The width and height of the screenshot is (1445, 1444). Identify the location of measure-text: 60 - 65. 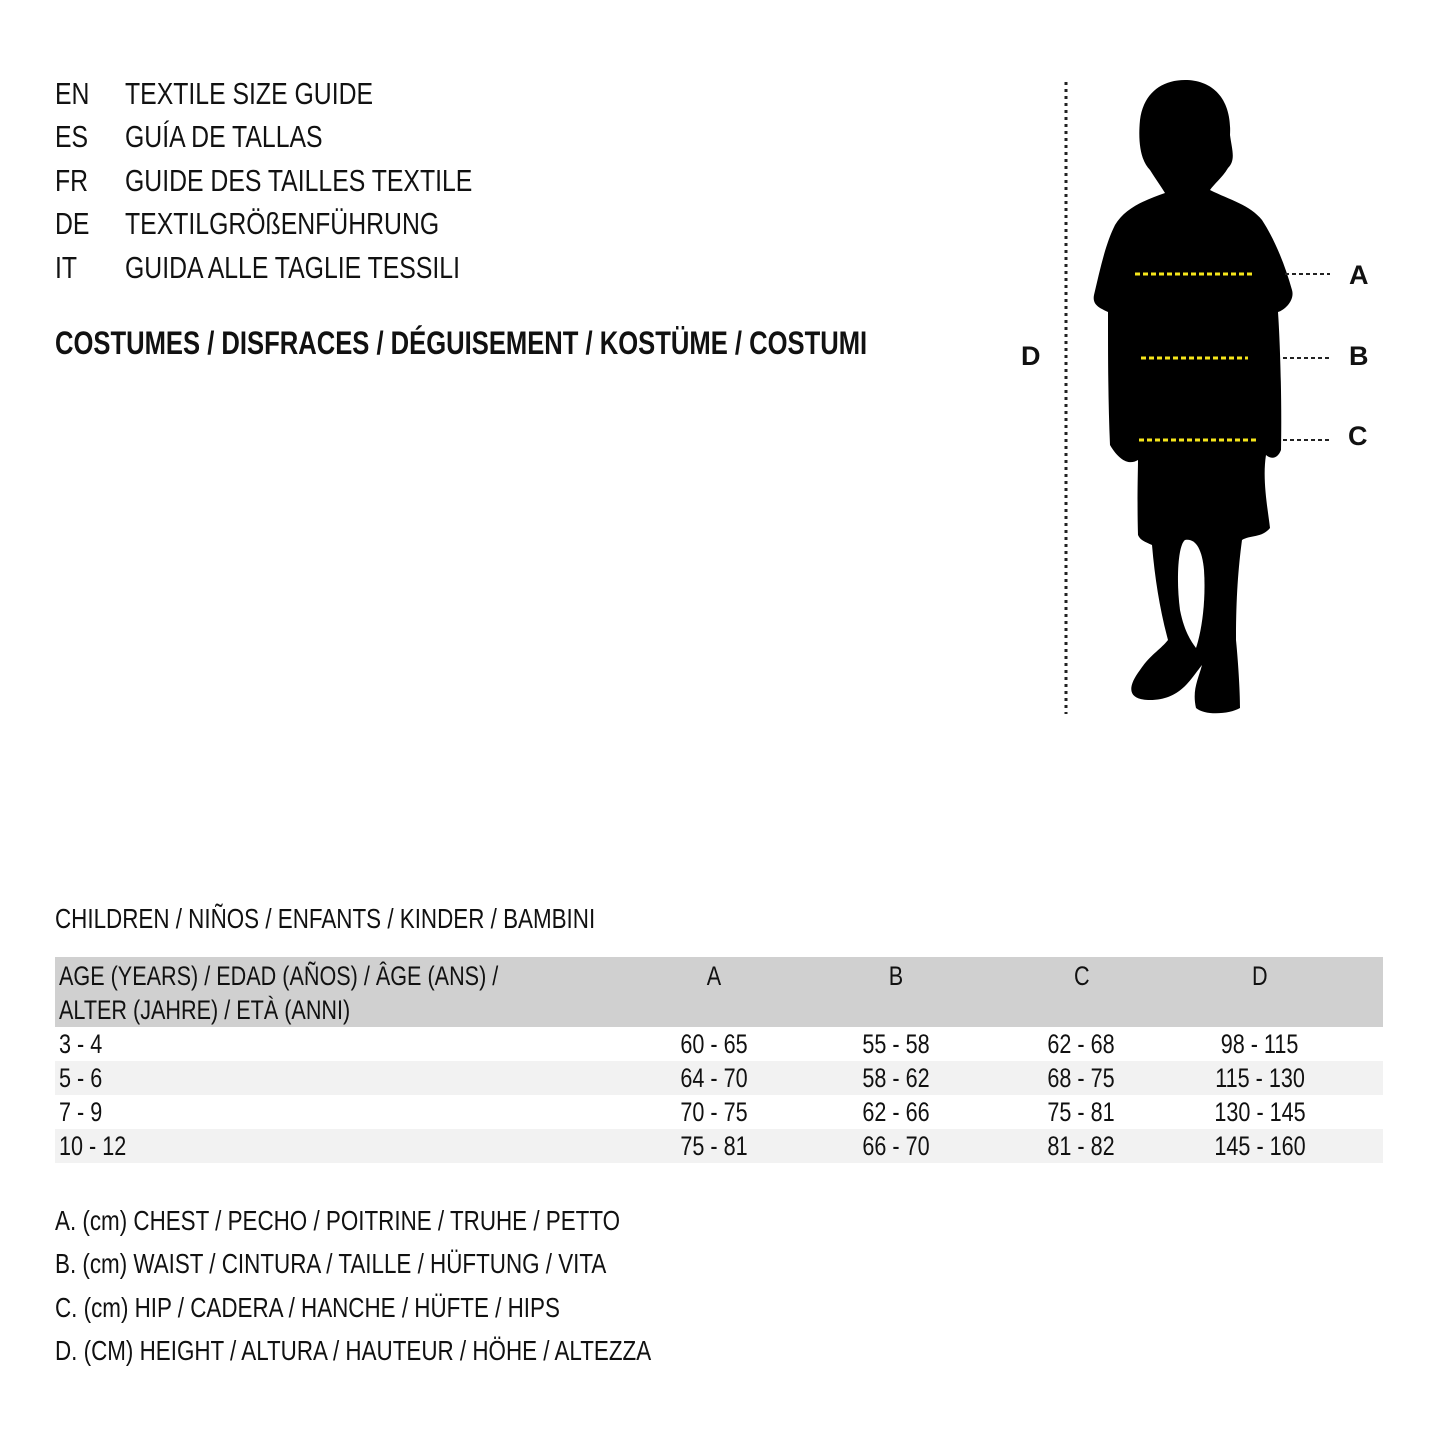
(714, 1044).